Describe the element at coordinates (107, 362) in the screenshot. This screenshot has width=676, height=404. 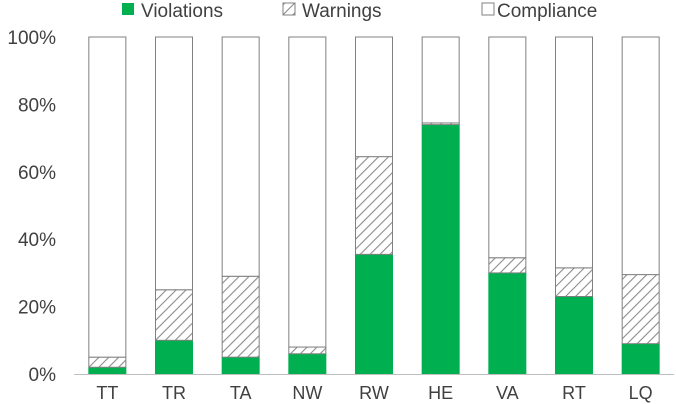
I see `bar-warnings-tt` at that location.